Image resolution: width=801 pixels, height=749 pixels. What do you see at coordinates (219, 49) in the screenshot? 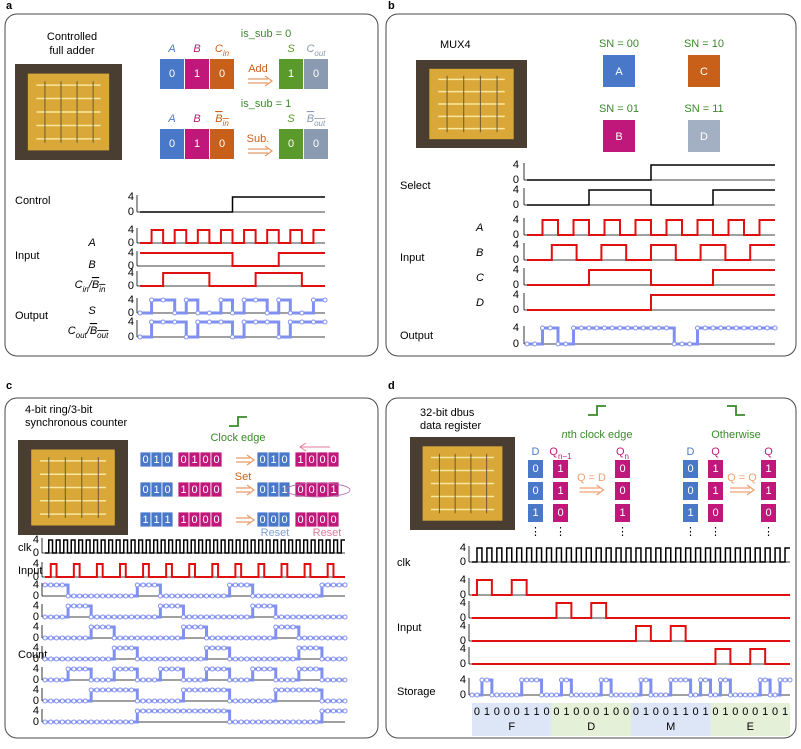
I see `text-part: C` at bounding box center [219, 49].